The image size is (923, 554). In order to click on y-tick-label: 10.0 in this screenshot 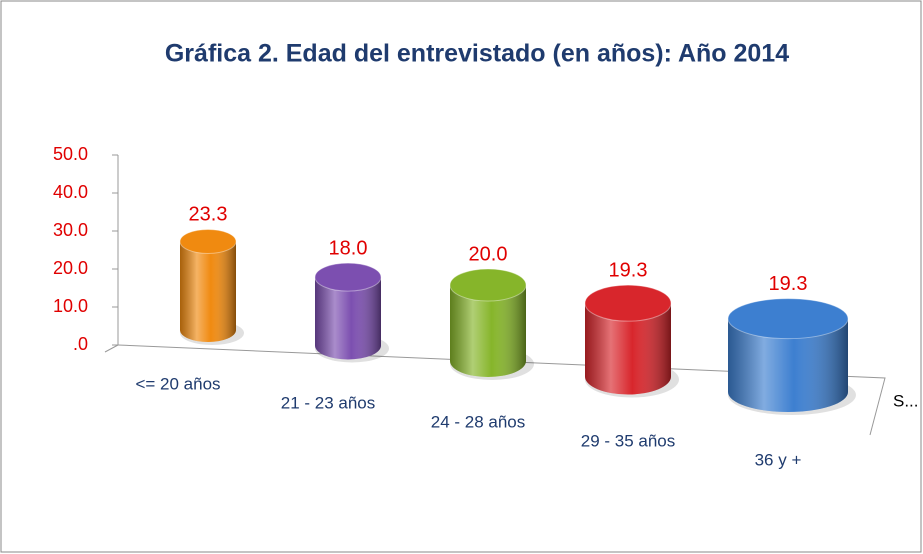, I will do `click(70, 306)`.